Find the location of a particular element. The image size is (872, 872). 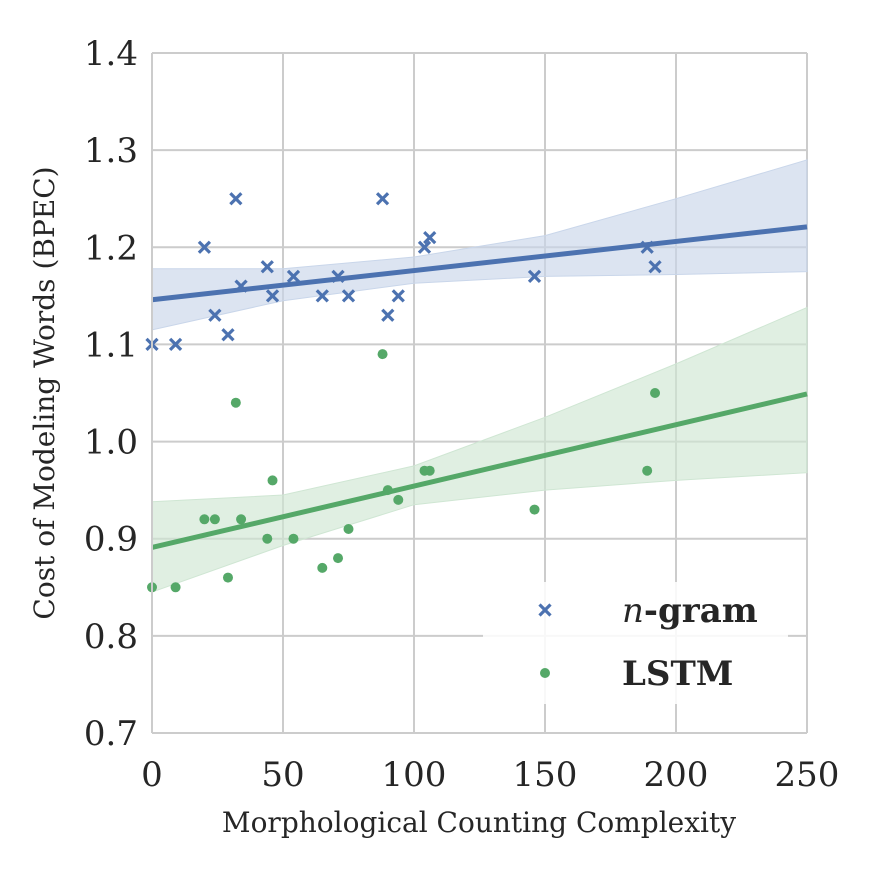

y-tick-label: 1.3 is located at coordinates (111, 151).